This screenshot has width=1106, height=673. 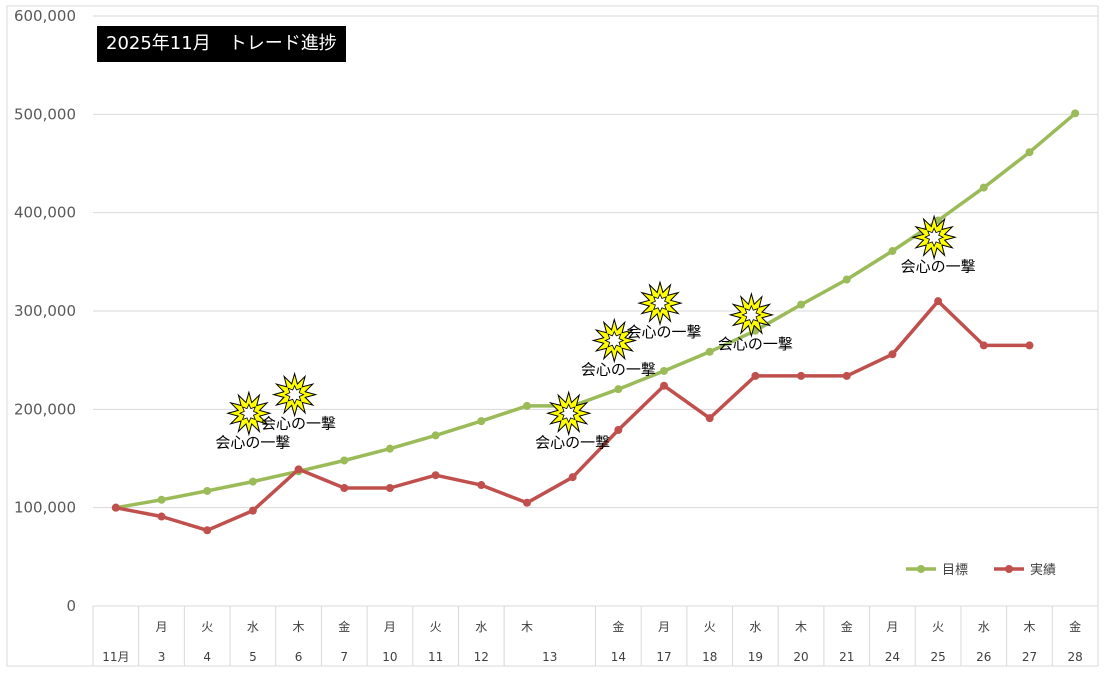 I want to click on annotation-6: 会心の一撃, so click(x=938, y=244).